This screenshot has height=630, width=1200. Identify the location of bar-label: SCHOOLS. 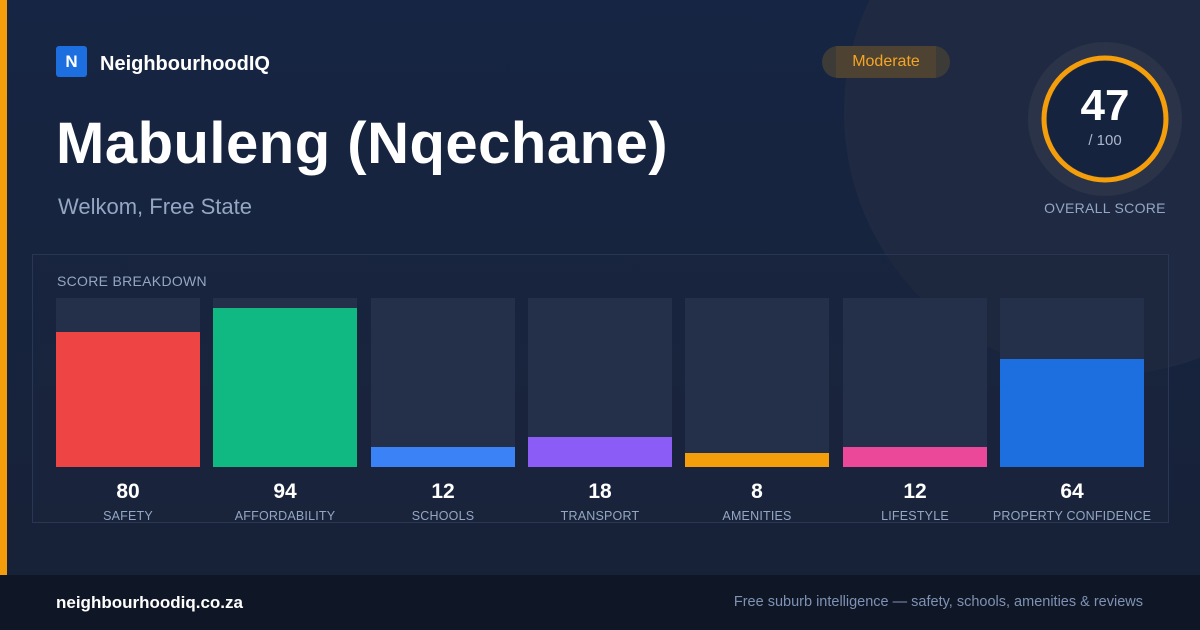
(443, 516).